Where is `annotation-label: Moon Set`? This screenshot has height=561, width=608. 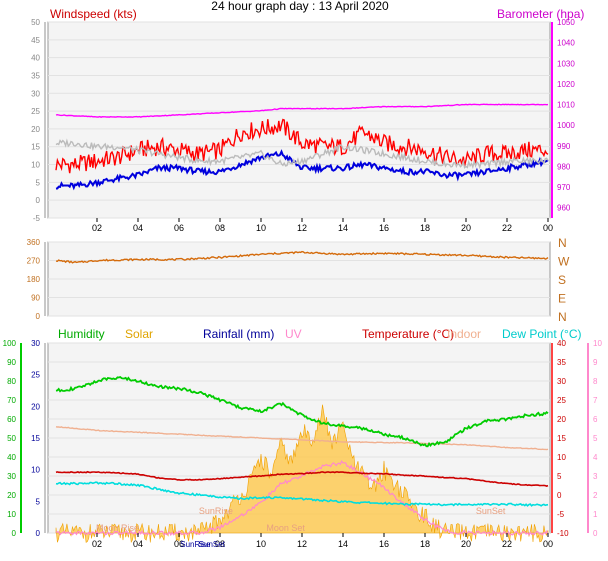
annotation-label: Moon Set is located at coordinates (285, 528).